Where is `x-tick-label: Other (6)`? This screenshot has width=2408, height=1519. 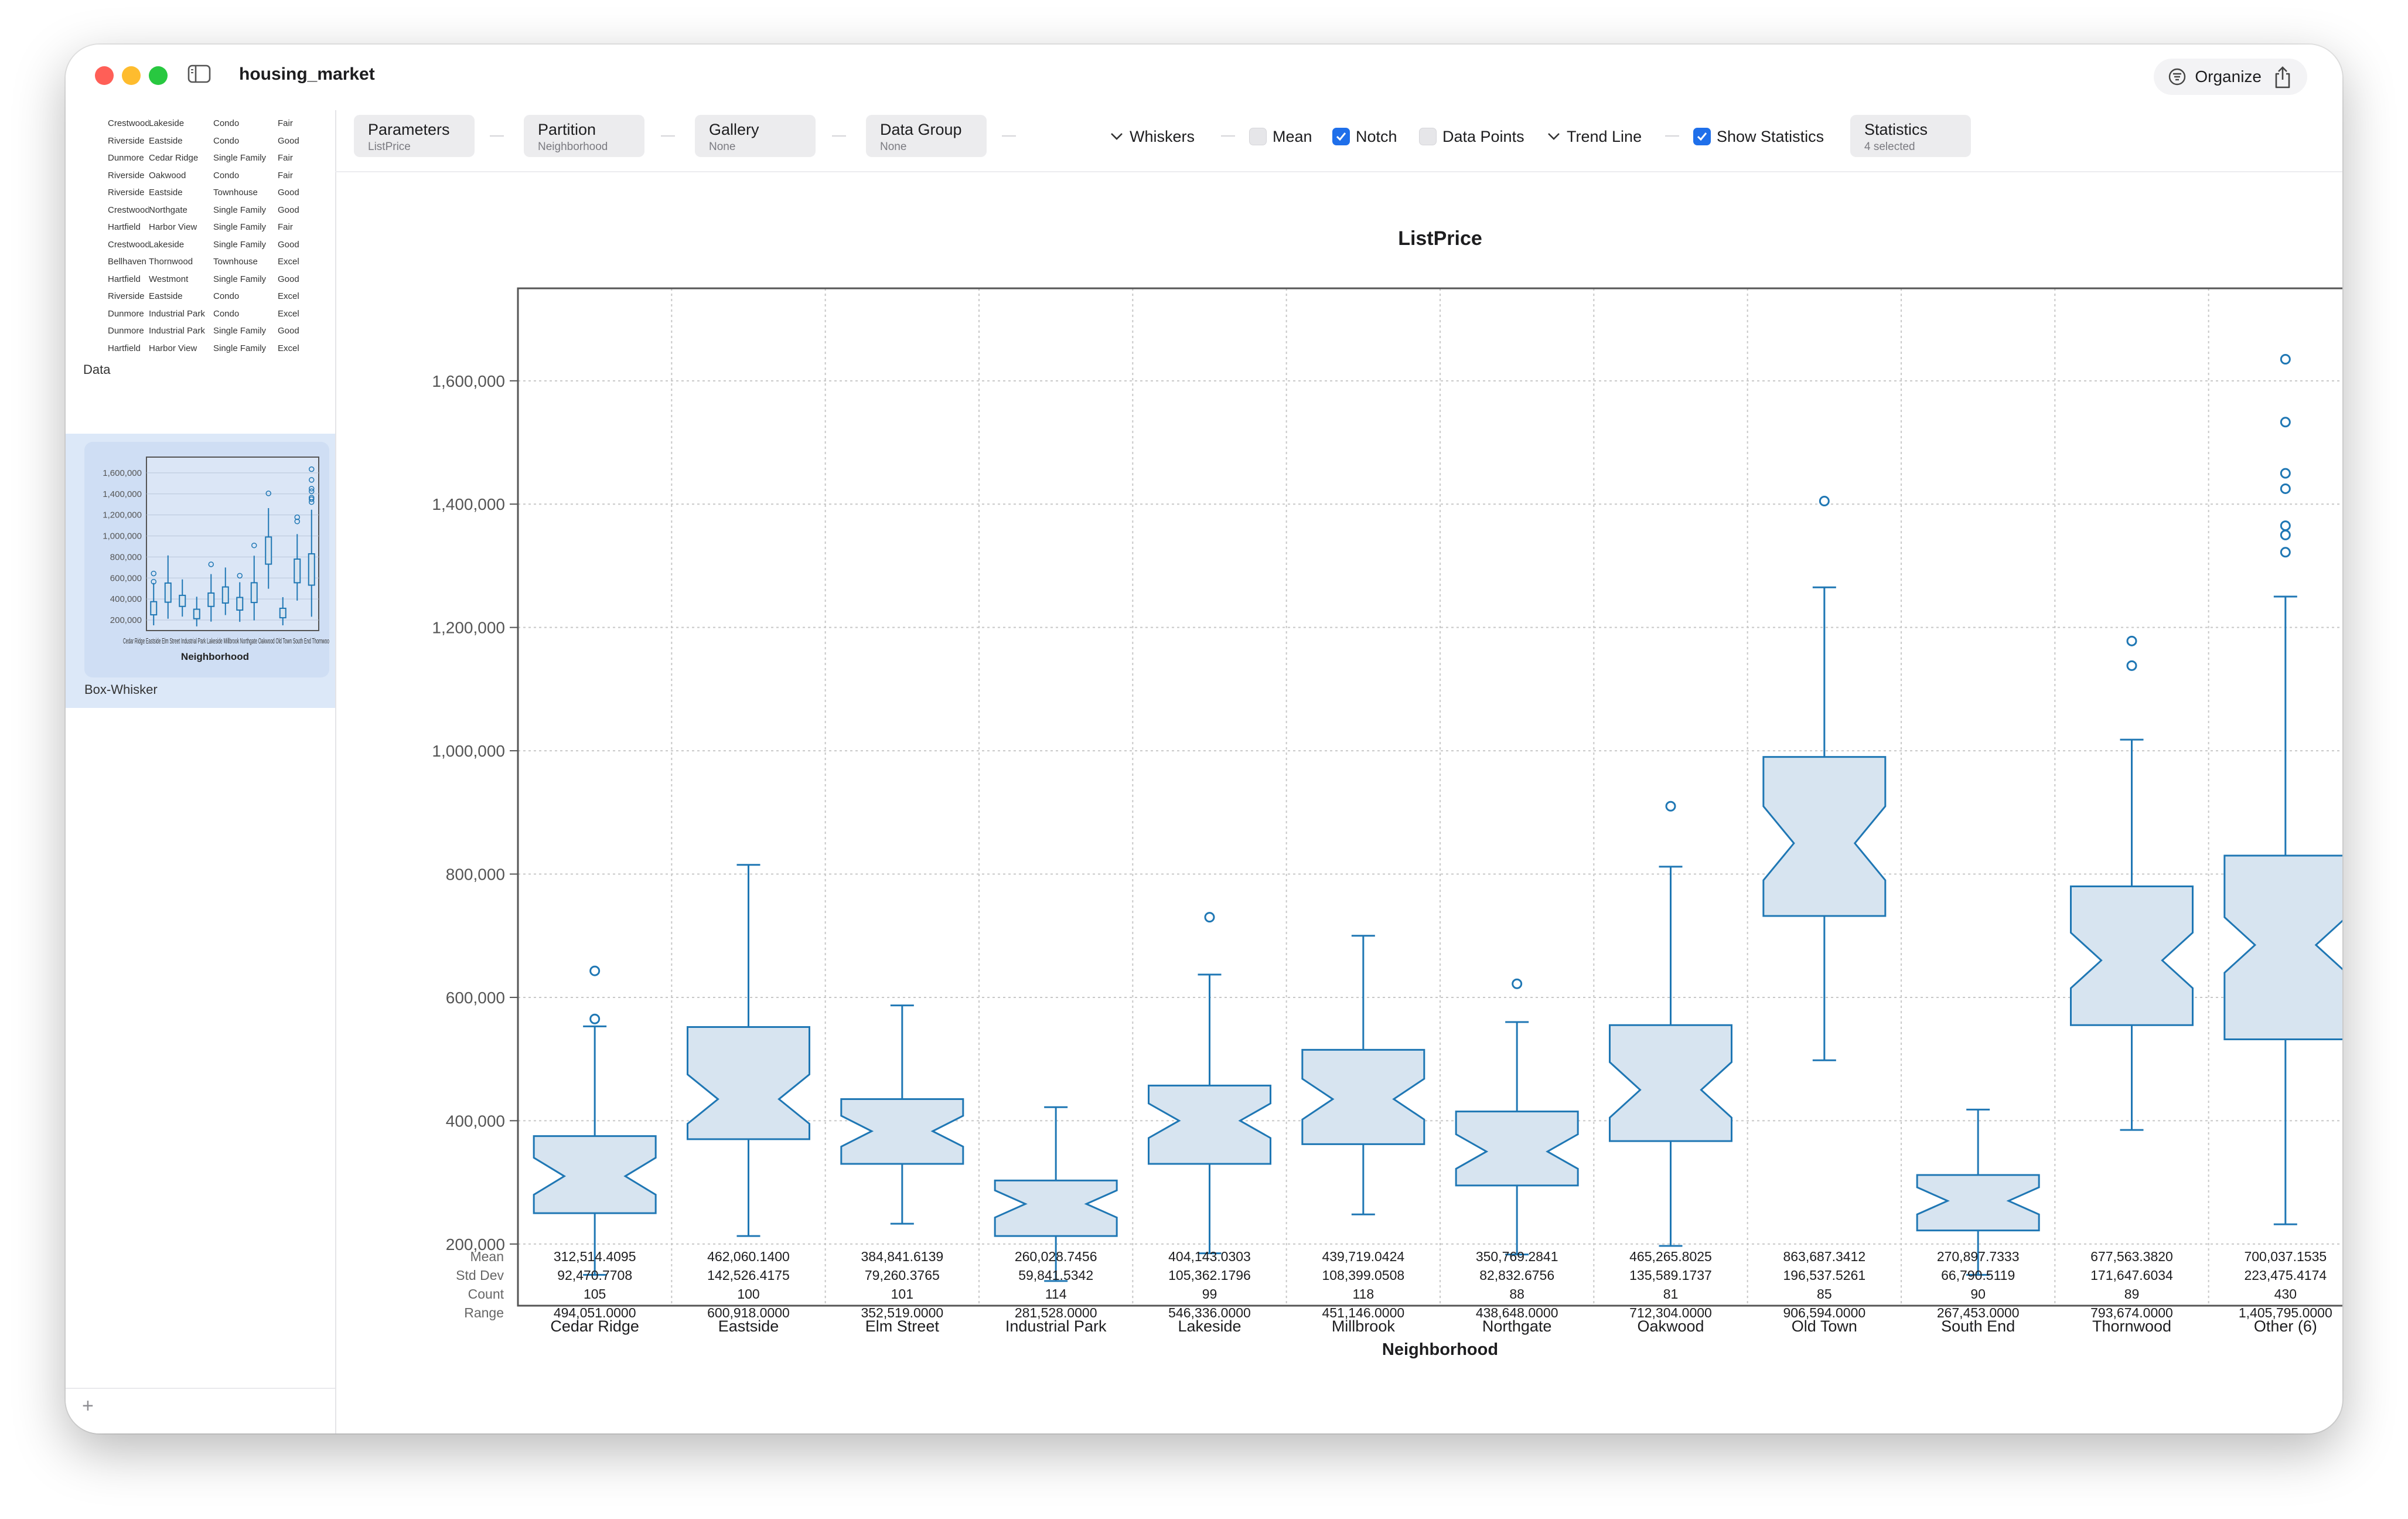
x-tick-label: Other (6) is located at coordinates (2285, 1326).